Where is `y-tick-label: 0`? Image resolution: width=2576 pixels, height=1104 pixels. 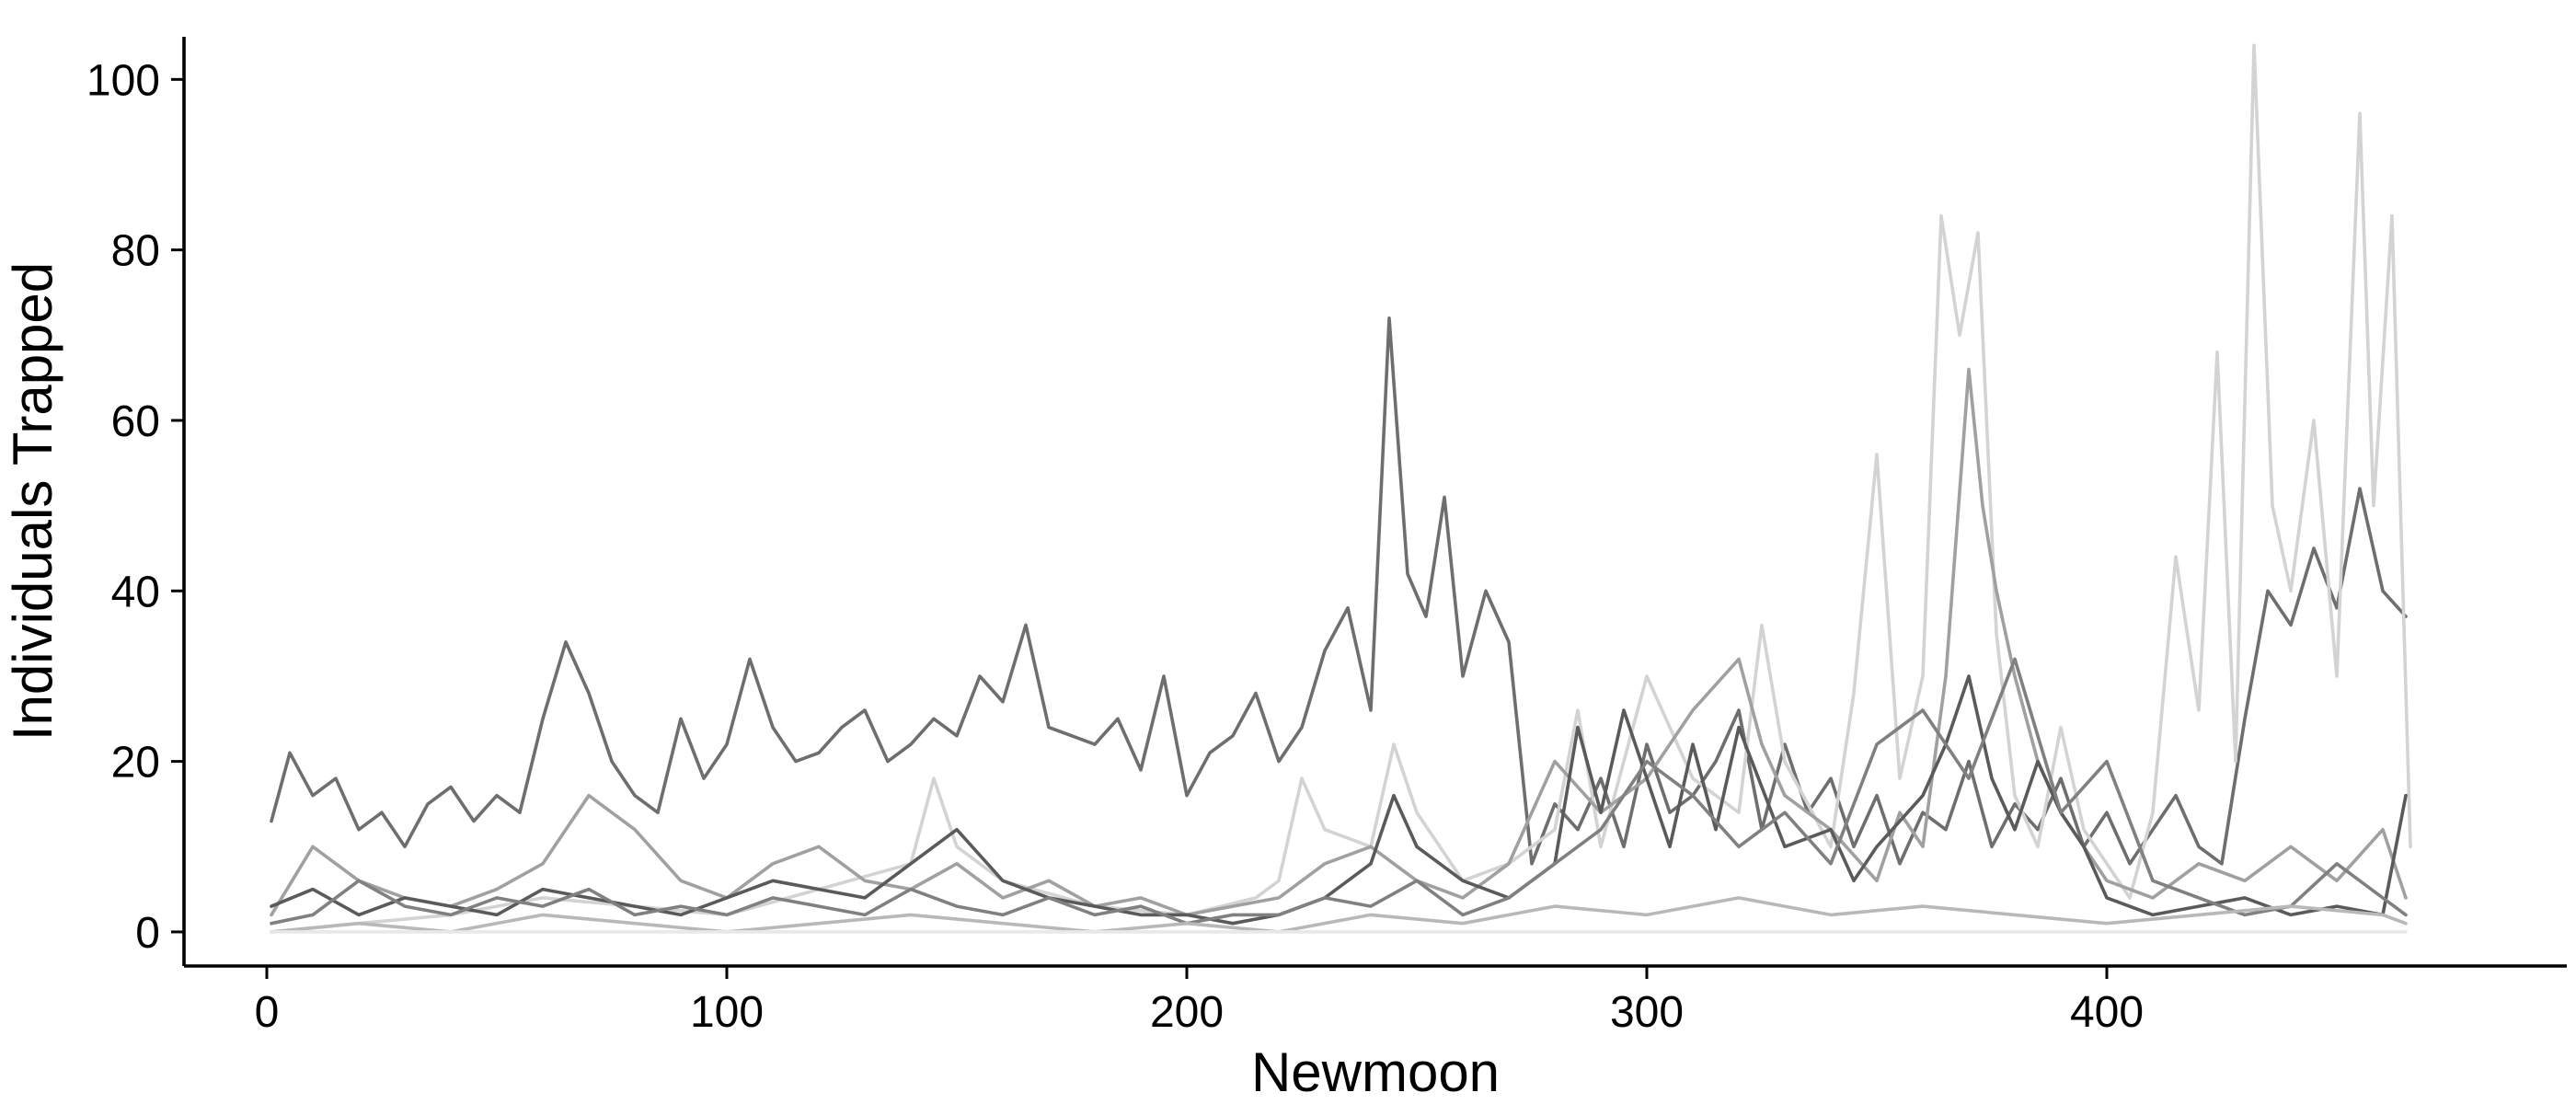
y-tick-label: 0 is located at coordinates (147, 933).